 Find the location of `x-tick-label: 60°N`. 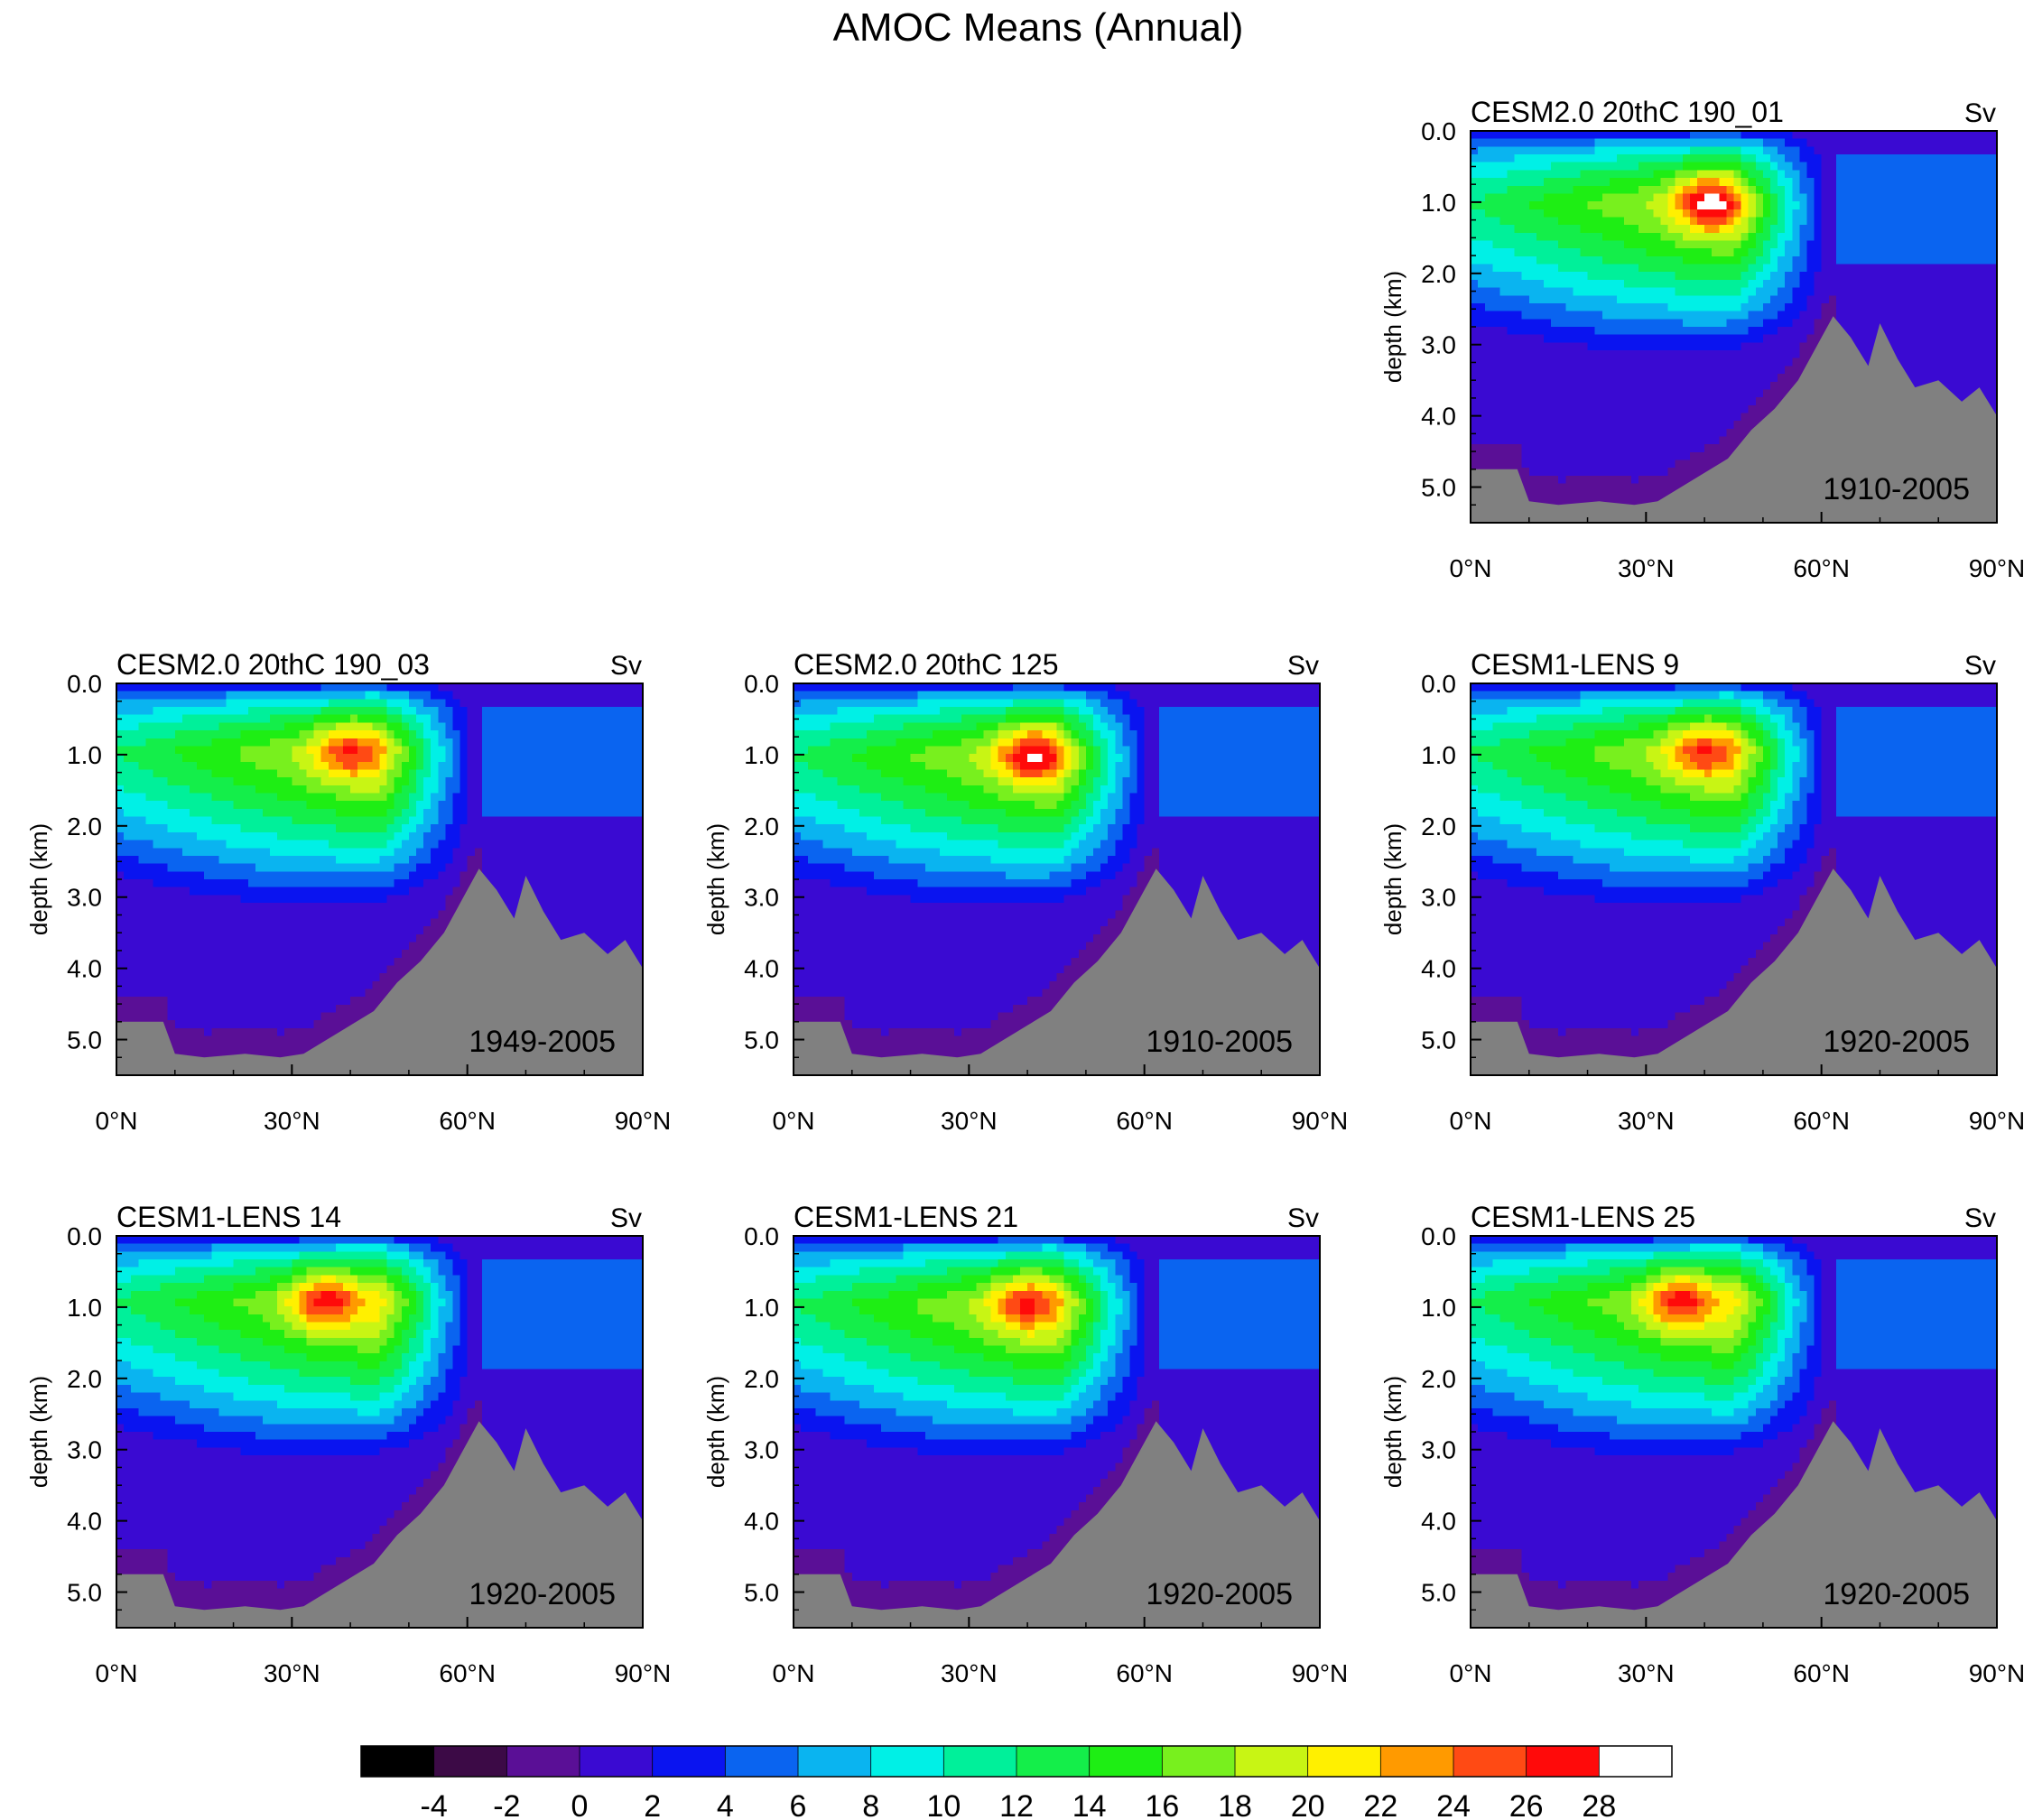

x-tick-label: 60°N is located at coordinates (1821, 568).